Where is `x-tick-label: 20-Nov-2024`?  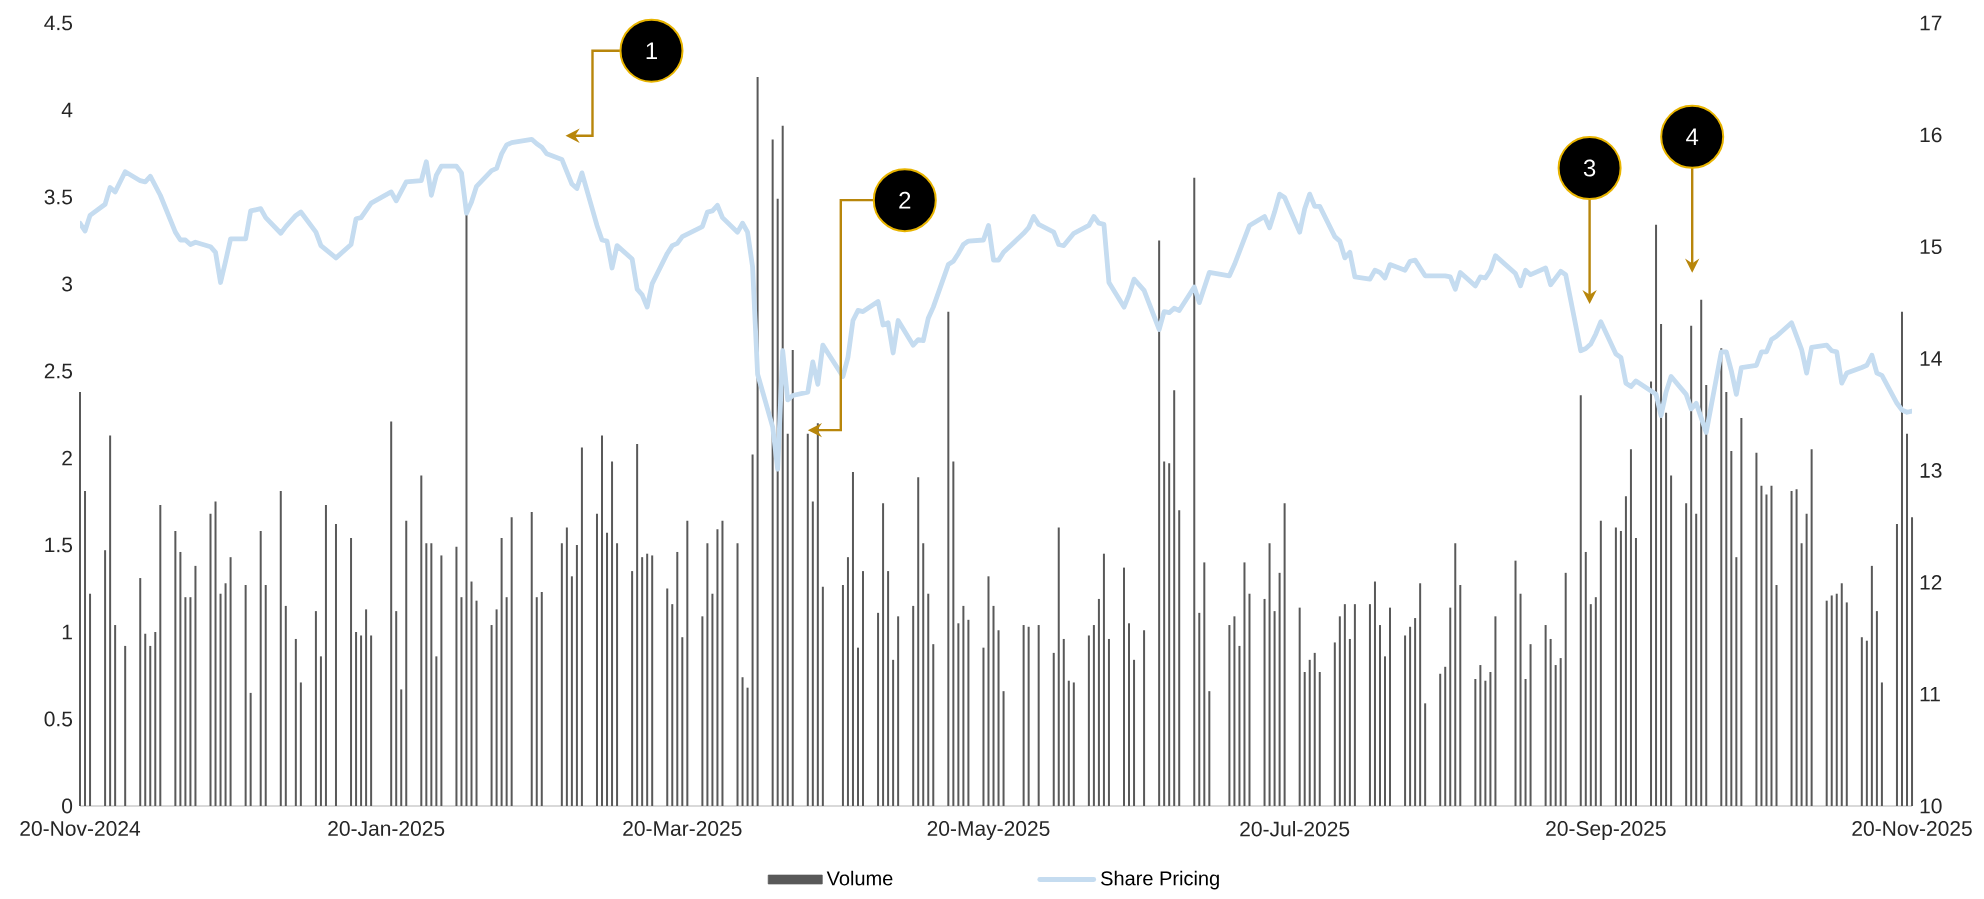 x-tick-label: 20-Nov-2024 is located at coordinates (80, 828).